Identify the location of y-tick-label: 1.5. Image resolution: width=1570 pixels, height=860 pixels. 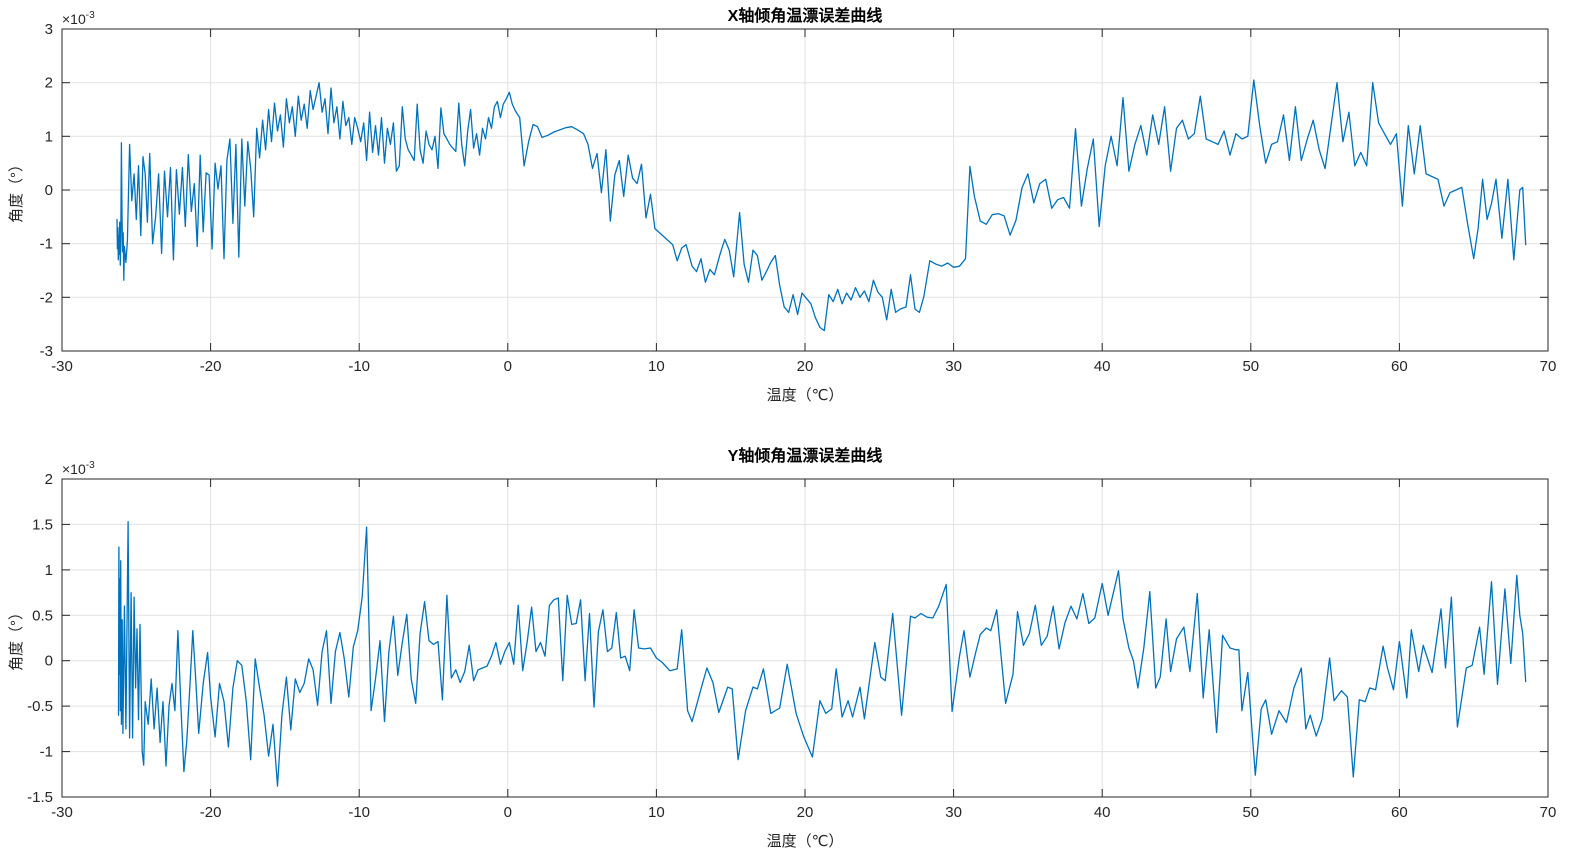
(42, 524).